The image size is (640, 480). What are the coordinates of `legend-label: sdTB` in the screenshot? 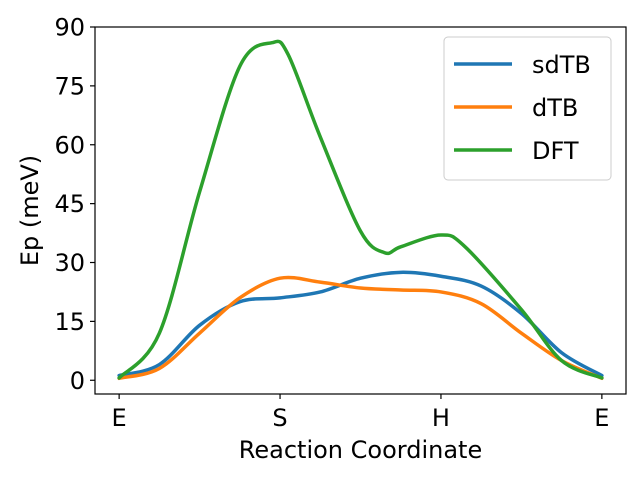 It's located at (561, 65).